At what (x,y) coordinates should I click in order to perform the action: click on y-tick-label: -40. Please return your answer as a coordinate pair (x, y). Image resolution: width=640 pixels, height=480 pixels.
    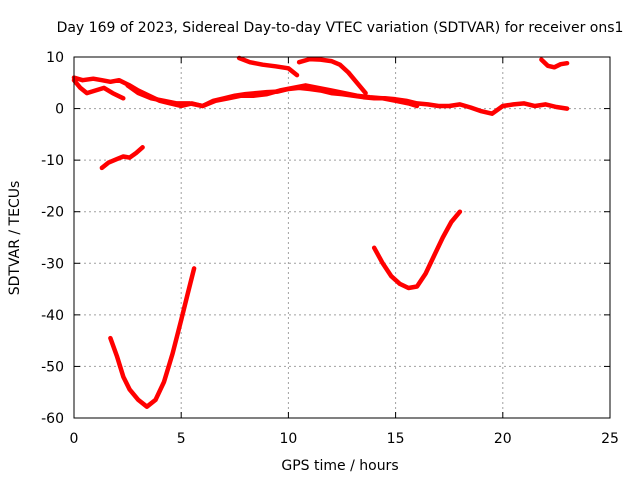
    Looking at the image, I should click on (52, 316).